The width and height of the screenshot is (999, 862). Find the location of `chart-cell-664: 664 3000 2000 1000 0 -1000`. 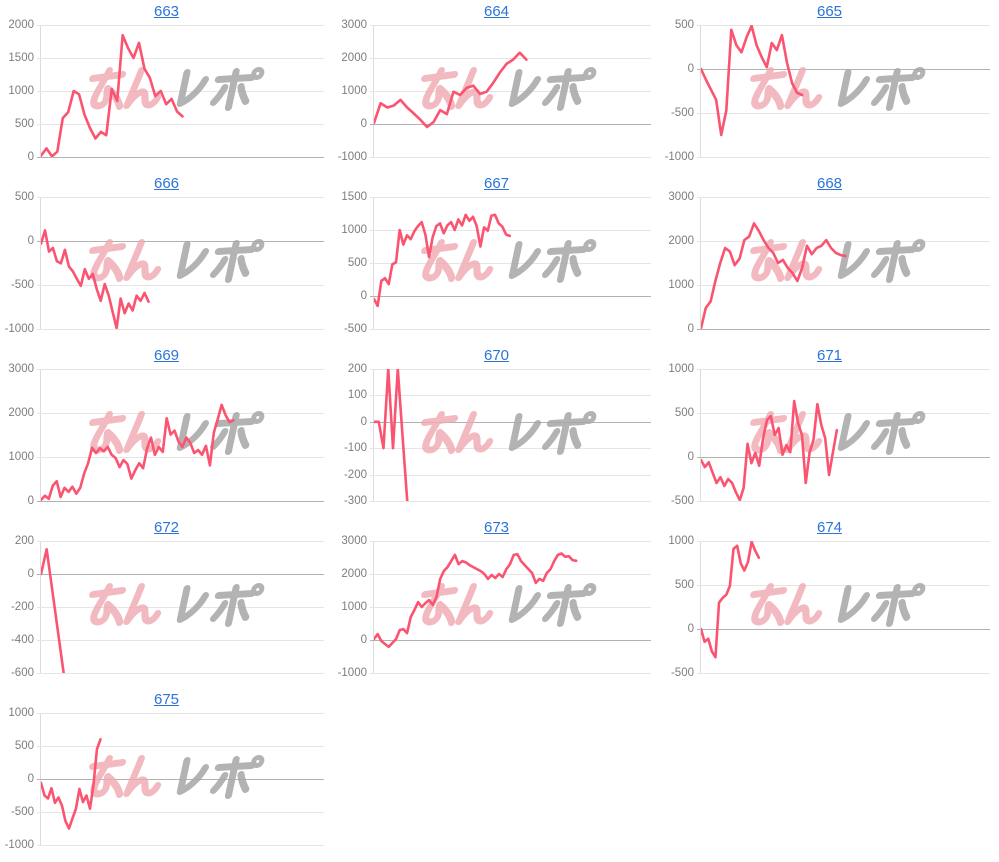

chart-cell-664: 664 3000 2000 1000 0 -1000 is located at coordinates (496, 86).